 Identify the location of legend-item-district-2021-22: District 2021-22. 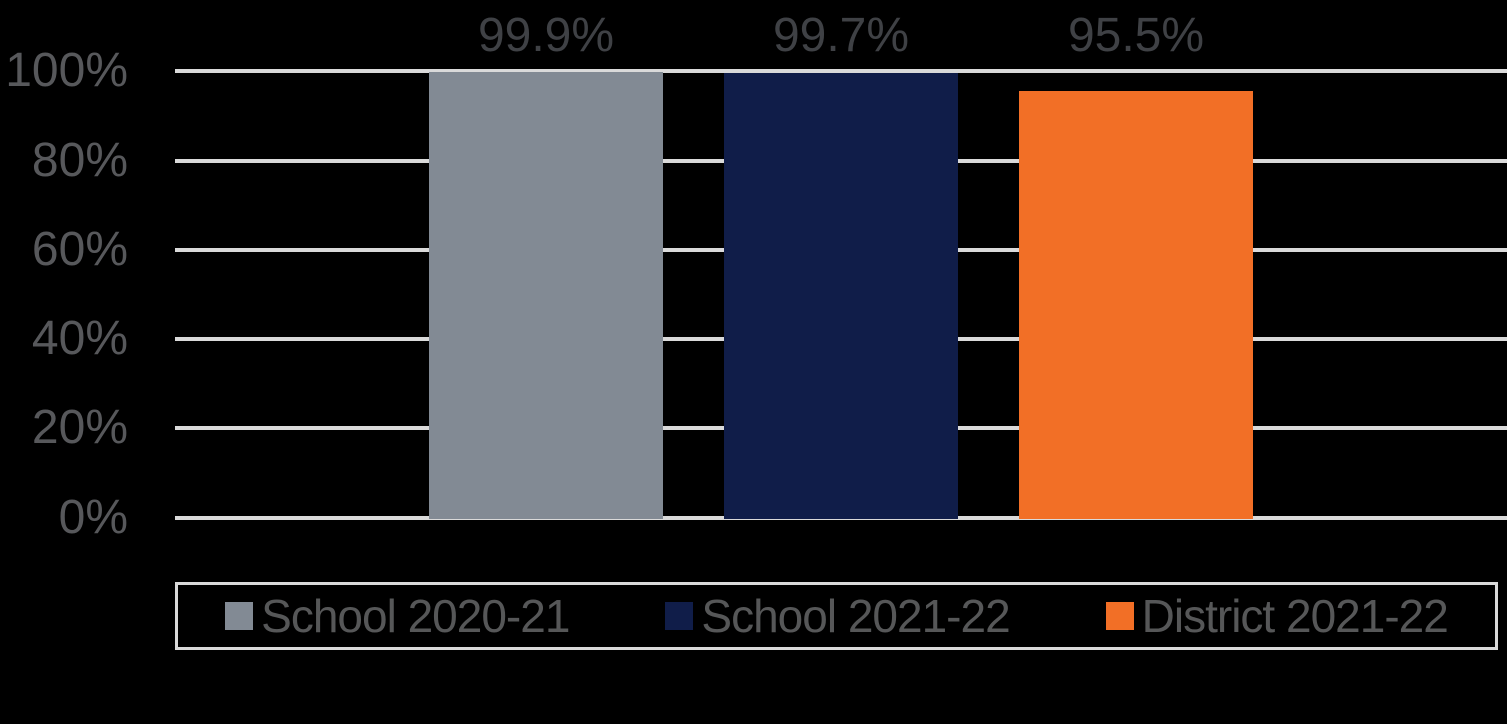
(1277, 616).